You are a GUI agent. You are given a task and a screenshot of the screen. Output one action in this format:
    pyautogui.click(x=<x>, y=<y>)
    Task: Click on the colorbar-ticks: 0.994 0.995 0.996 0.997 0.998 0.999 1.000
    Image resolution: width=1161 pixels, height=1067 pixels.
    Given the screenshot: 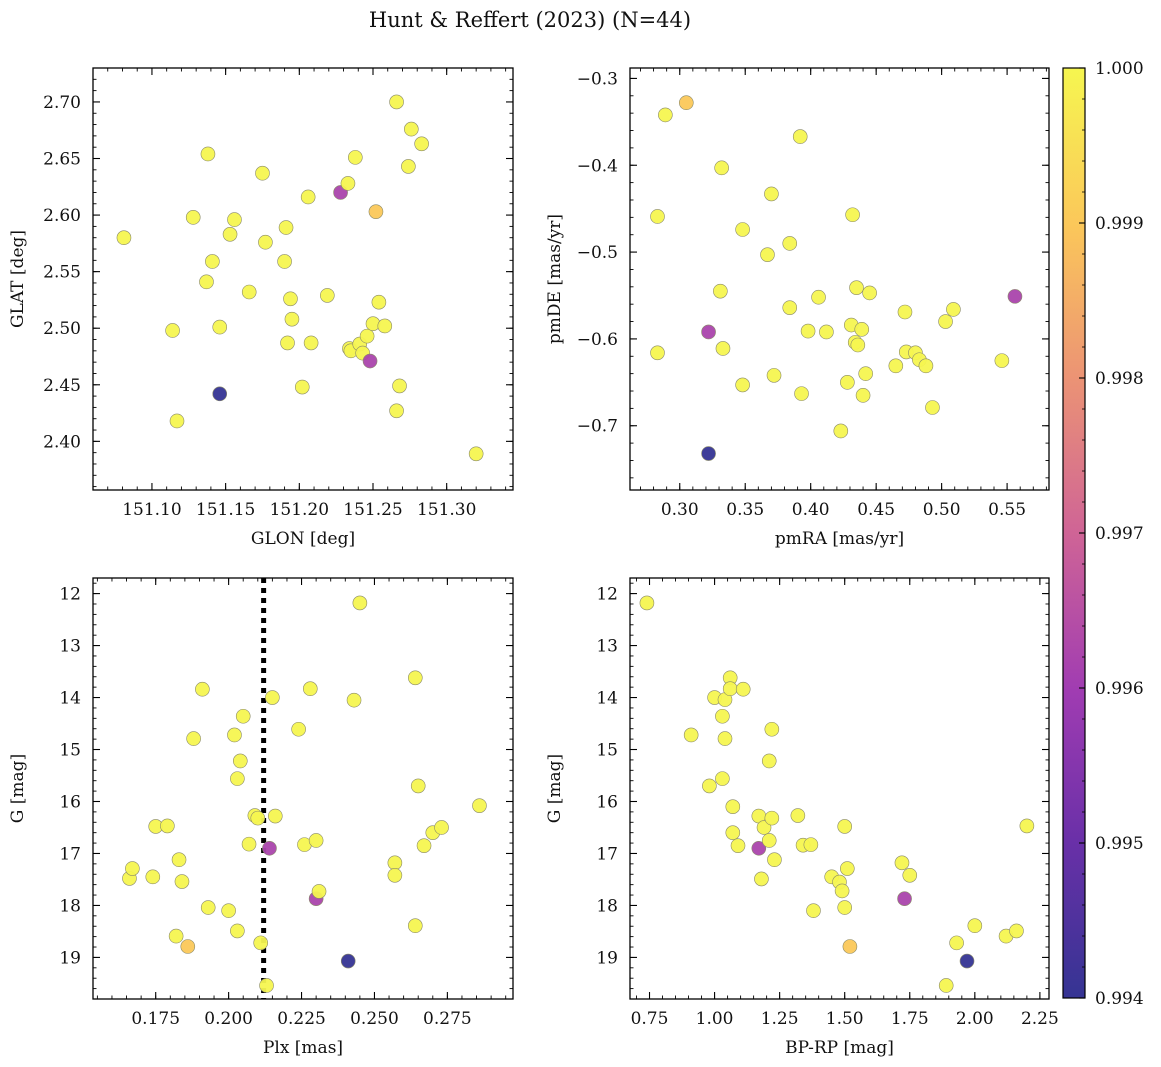 What is the action you would take?
    pyautogui.click(x=1111, y=534)
    